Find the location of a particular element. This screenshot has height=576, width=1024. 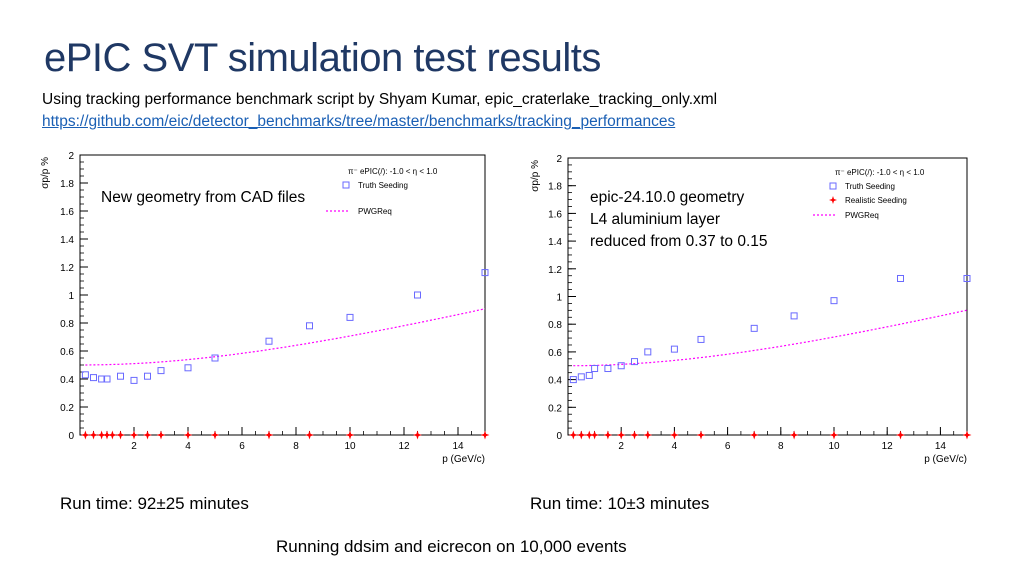

chart1-x-tick-label: 2 is located at coordinates (621, 446).